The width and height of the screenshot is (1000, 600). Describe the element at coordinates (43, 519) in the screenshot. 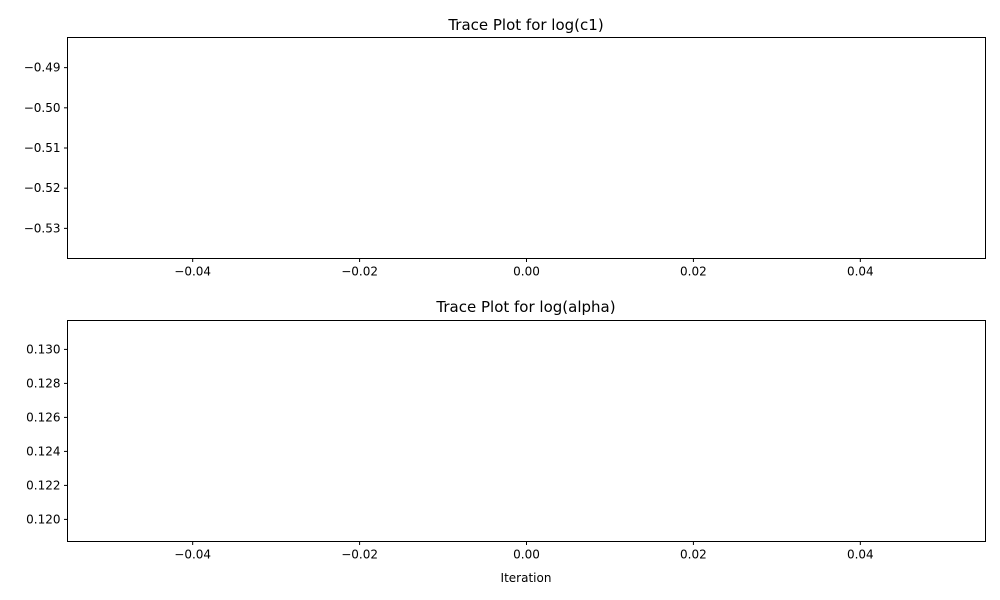

I see `y-tick-label: 0.120` at that location.